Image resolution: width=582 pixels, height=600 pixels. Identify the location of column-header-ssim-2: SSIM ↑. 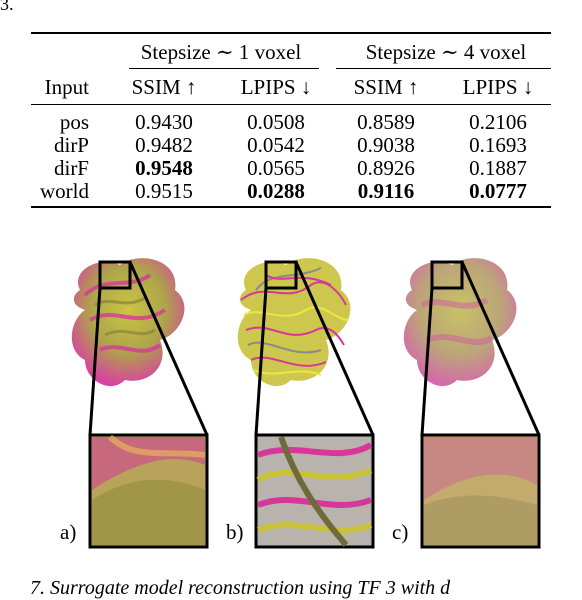
(386, 87).